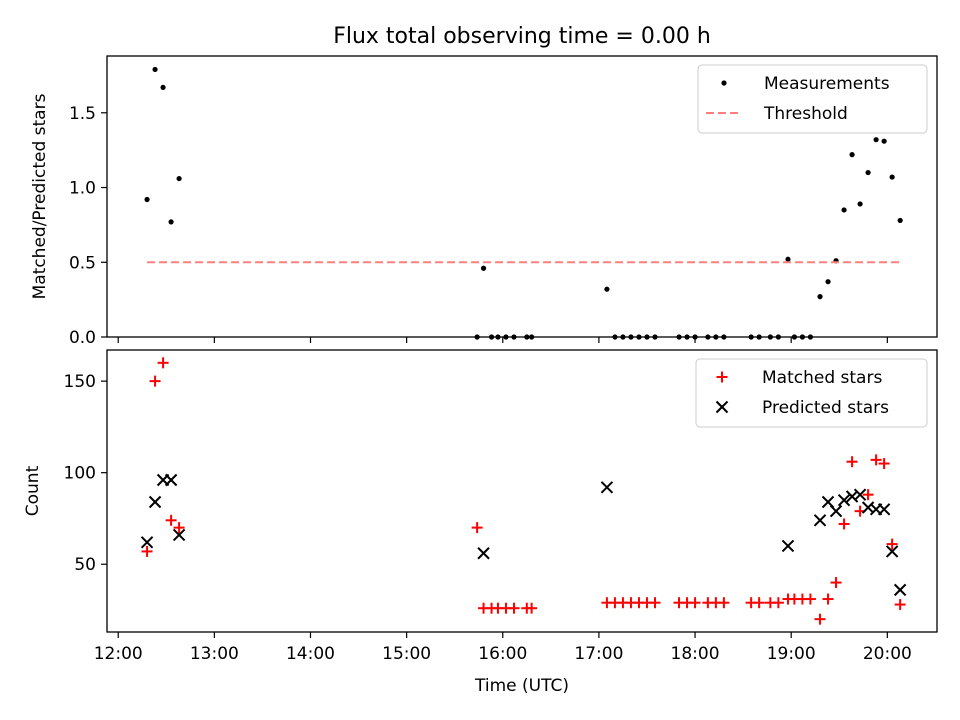 This screenshot has width=960, height=720. Describe the element at coordinates (722, 407) in the screenshot. I see `legend-x-swatch` at that location.